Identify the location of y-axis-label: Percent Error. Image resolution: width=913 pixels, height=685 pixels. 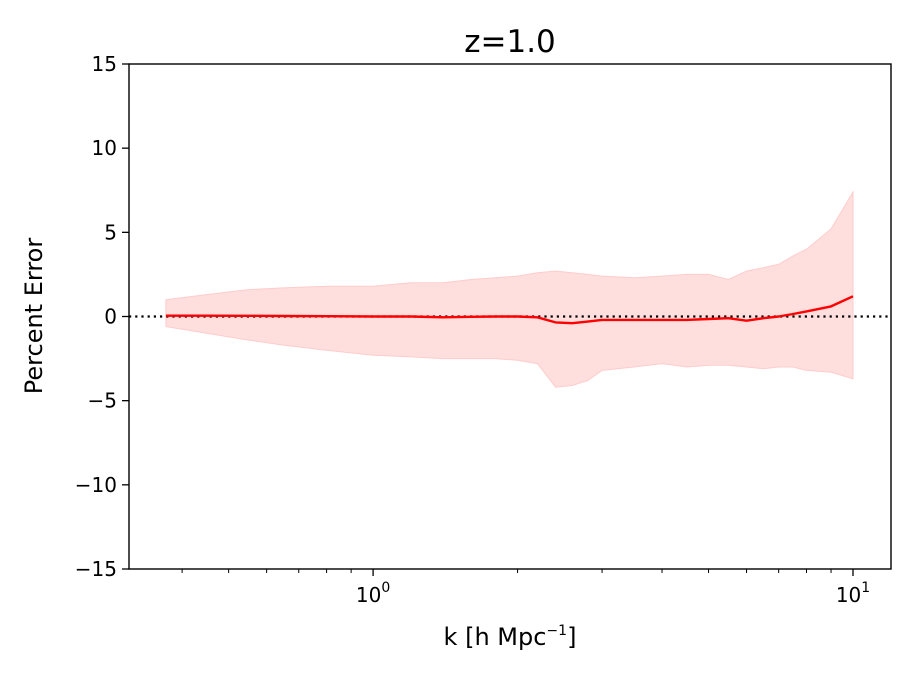
(34, 316).